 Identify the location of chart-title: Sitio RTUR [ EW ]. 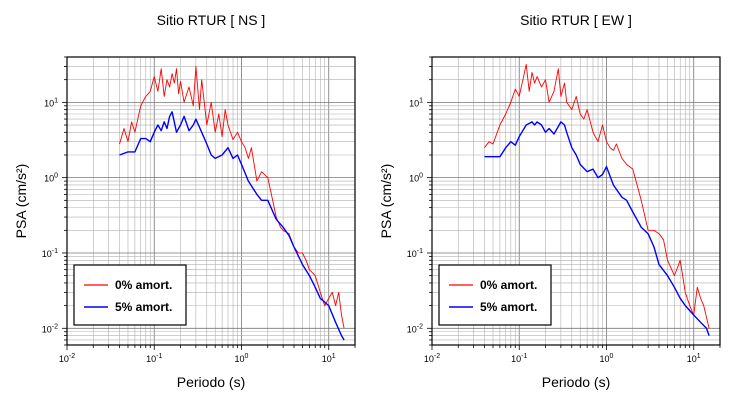
(576, 20).